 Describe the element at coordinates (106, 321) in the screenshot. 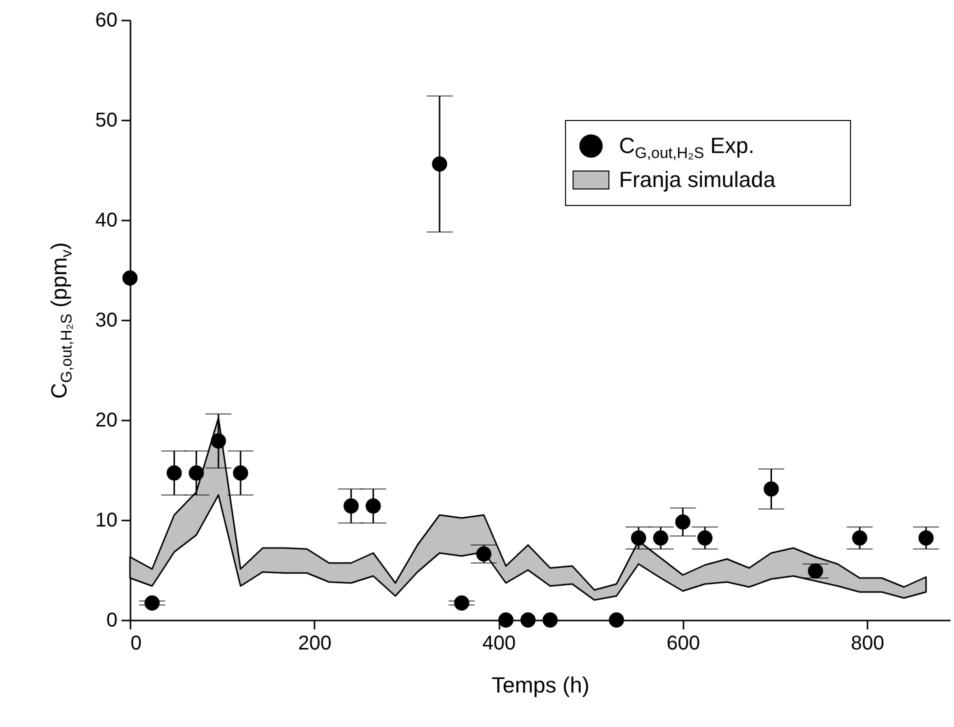

I see `y-tick-label: 30` at that location.